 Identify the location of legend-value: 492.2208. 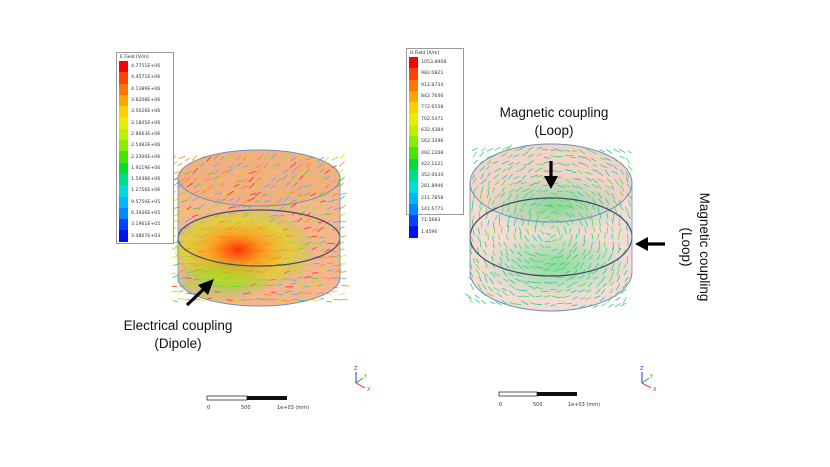
(432, 153).